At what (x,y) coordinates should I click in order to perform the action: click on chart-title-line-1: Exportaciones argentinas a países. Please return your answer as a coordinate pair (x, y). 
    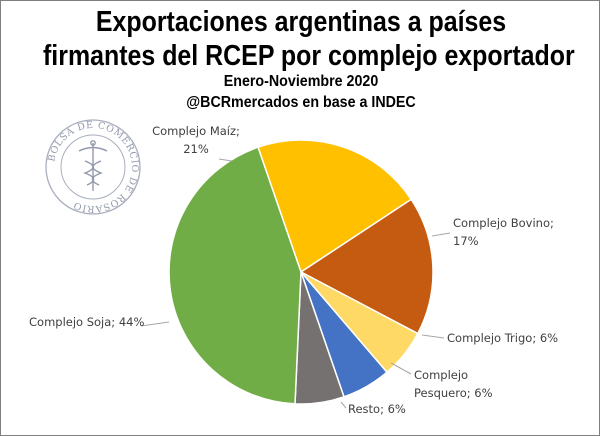
    Looking at the image, I should click on (301, 22).